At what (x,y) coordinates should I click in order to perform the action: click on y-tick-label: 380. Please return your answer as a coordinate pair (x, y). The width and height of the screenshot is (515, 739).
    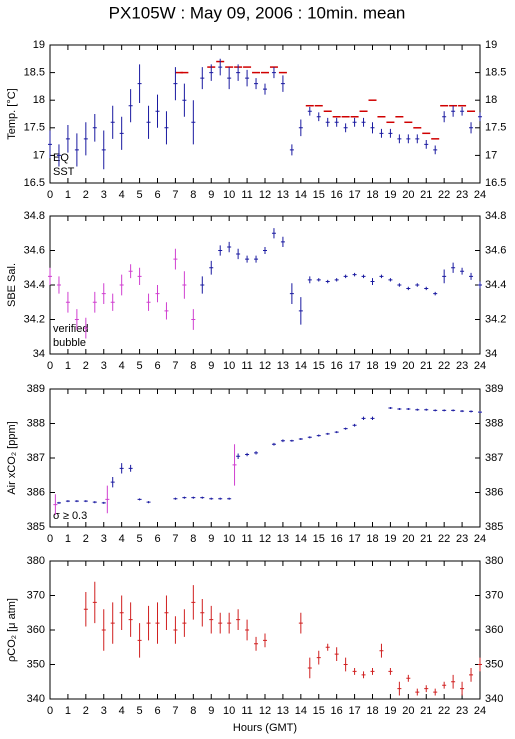
    Looking at the image, I should click on (36, 561).